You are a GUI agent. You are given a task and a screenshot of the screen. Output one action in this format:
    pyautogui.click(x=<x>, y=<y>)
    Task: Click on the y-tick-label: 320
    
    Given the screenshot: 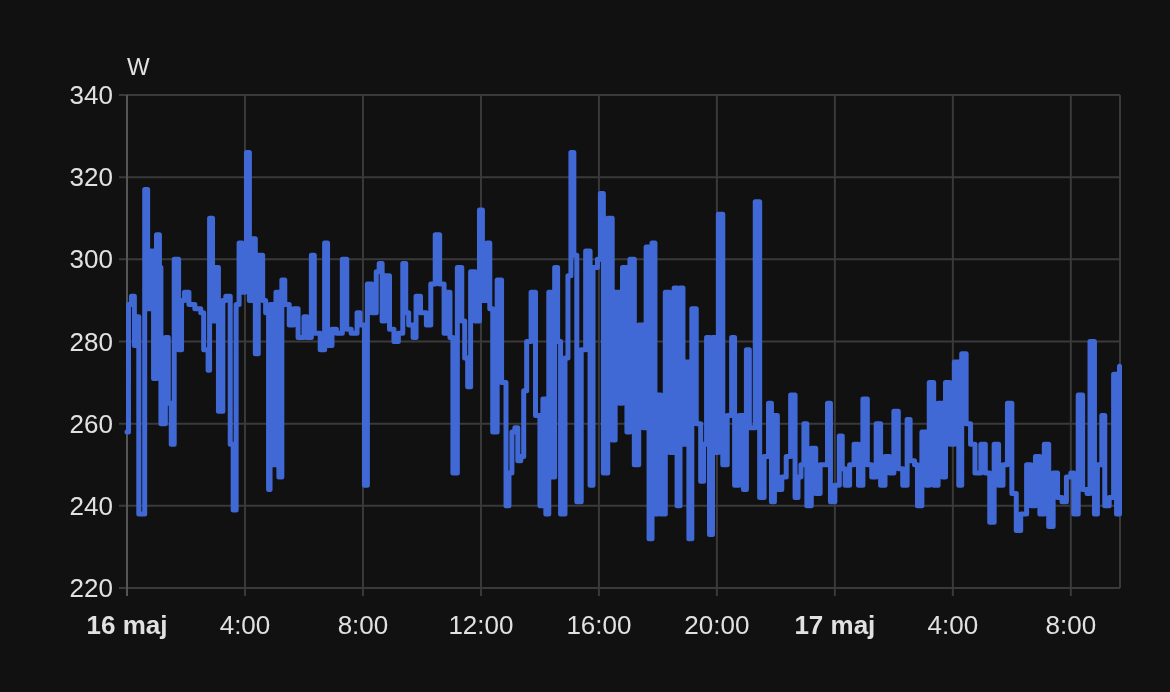 What is the action you would take?
    pyautogui.click(x=91, y=177)
    